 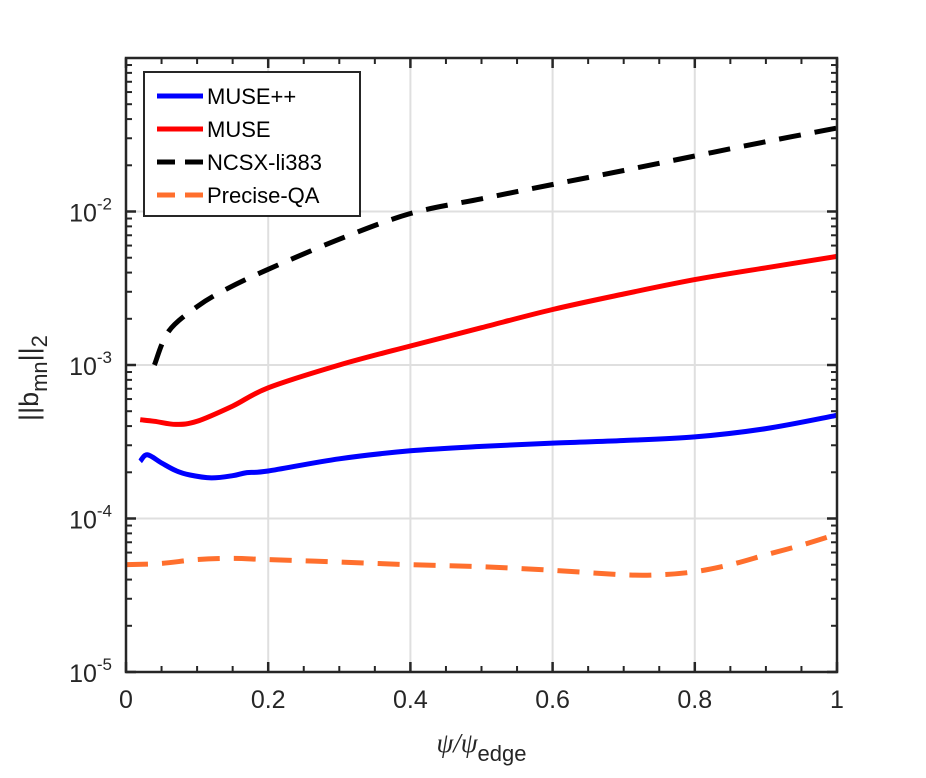 What do you see at coordinates (481, 554) in the screenshot?
I see `series-line-precise-qa` at bounding box center [481, 554].